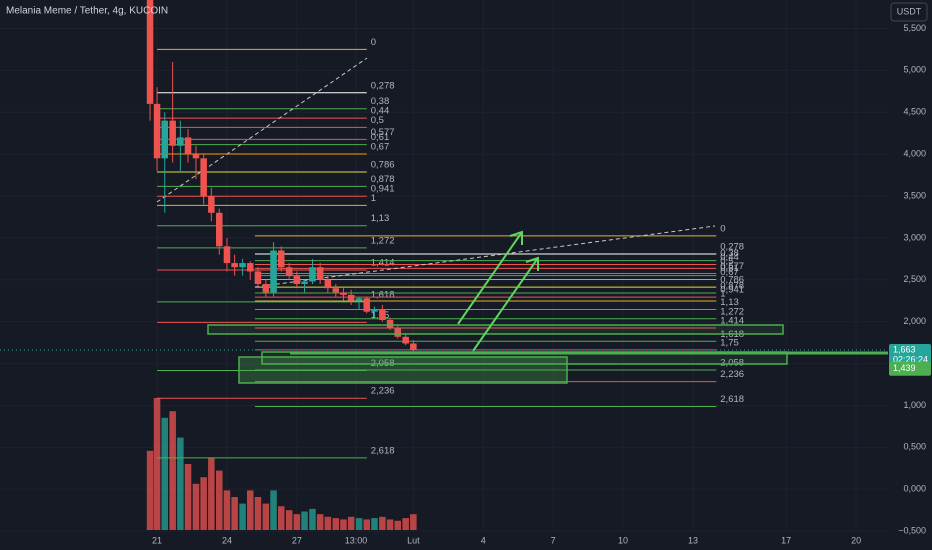 This screenshot has width=932, height=550. I want to click on fib-level-label: 0,67, so click(729, 272).